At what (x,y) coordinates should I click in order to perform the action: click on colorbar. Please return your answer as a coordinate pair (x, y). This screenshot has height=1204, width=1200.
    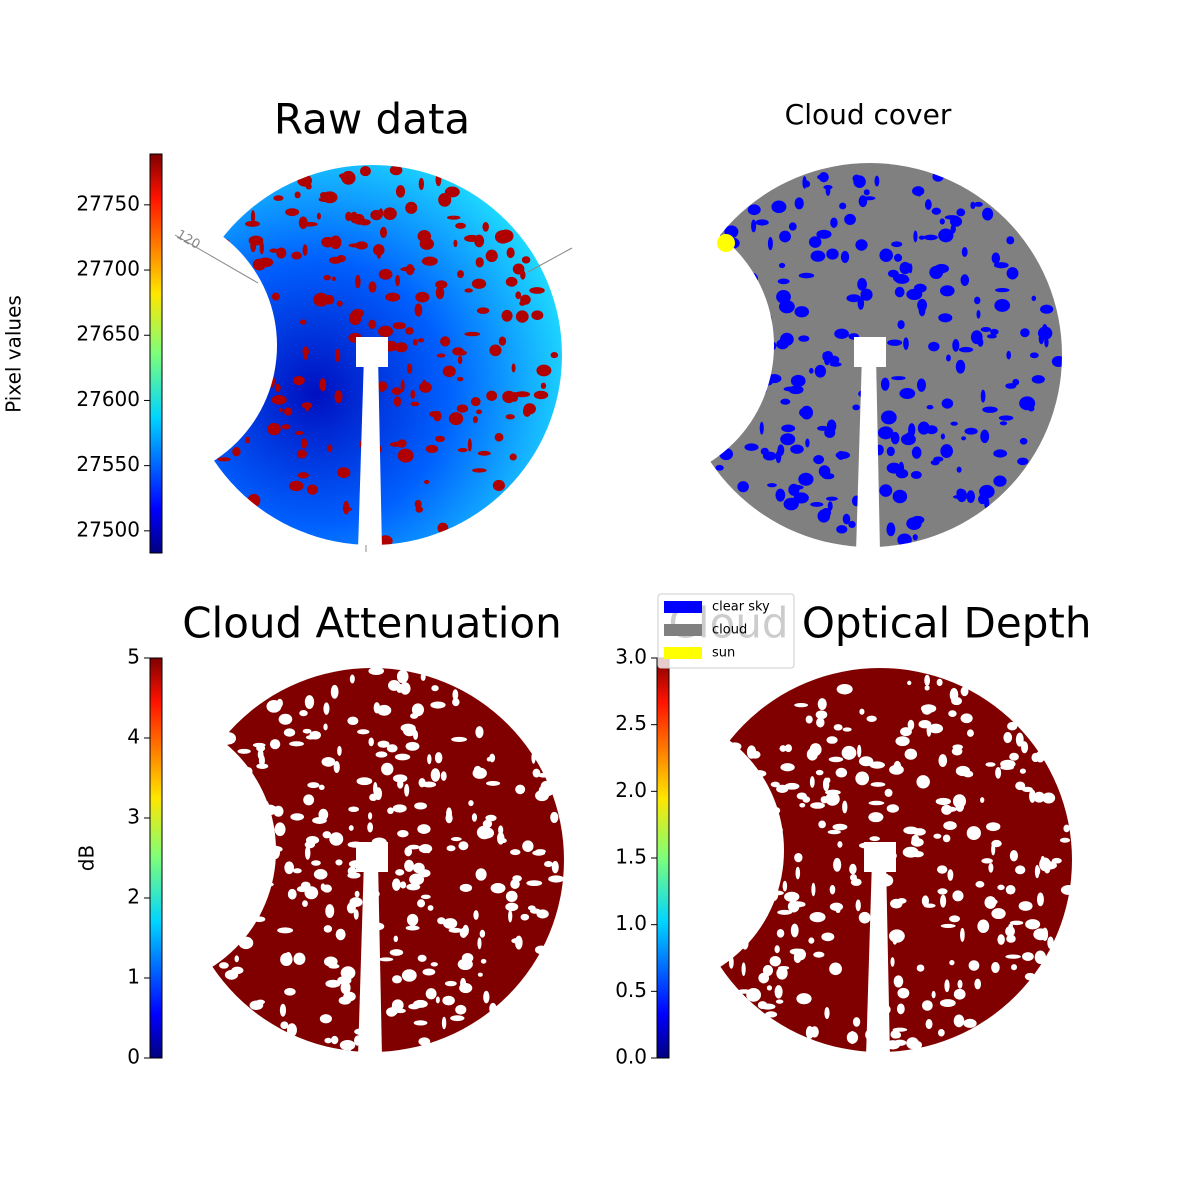
    Looking at the image, I should click on (156, 858).